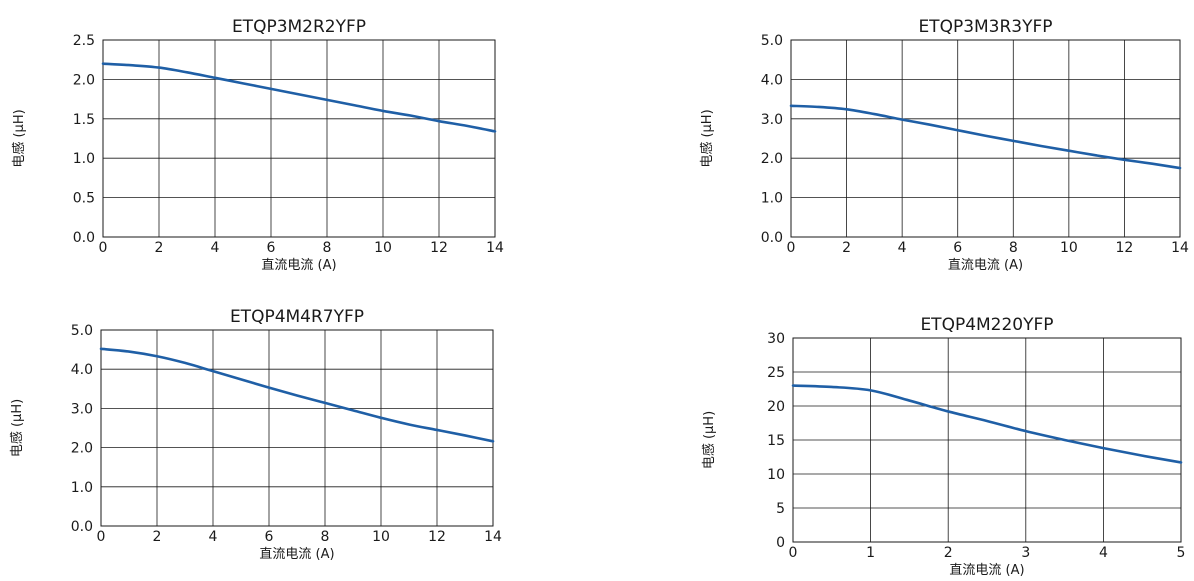  What do you see at coordinates (1025, 553) in the screenshot?
I see `x-tick-label: 3` at bounding box center [1025, 553].